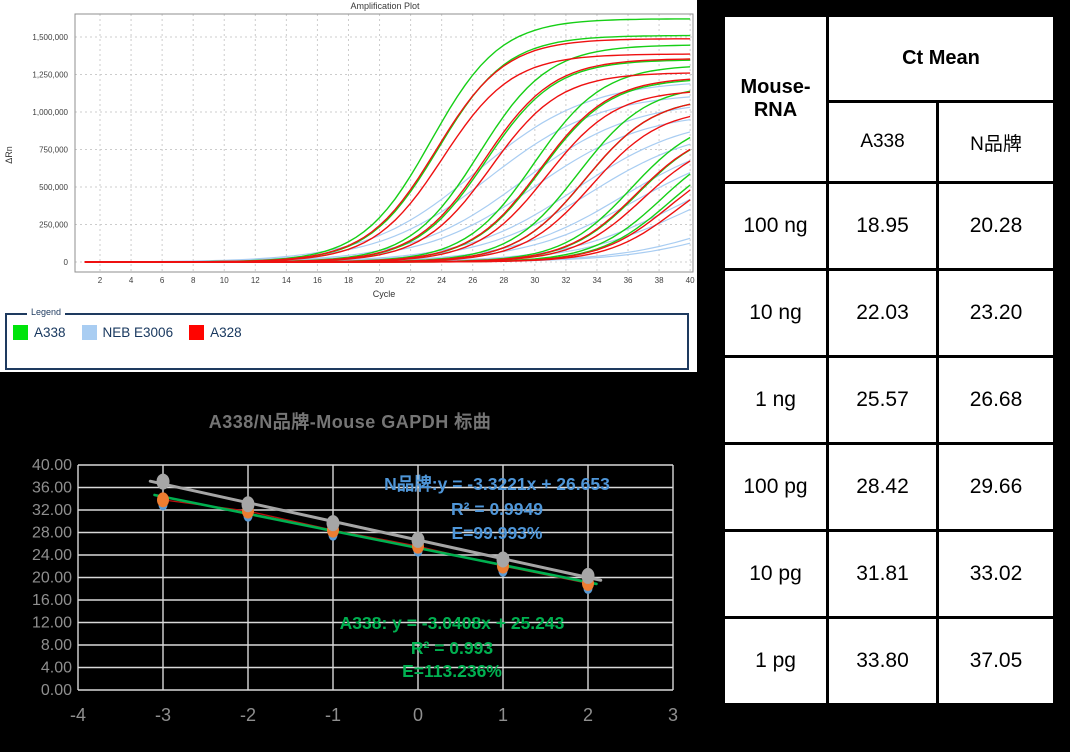 The width and height of the screenshot is (1070, 752). I want to click on table-row-10pg: 10 pg 31.81 33.02, so click(889, 574).